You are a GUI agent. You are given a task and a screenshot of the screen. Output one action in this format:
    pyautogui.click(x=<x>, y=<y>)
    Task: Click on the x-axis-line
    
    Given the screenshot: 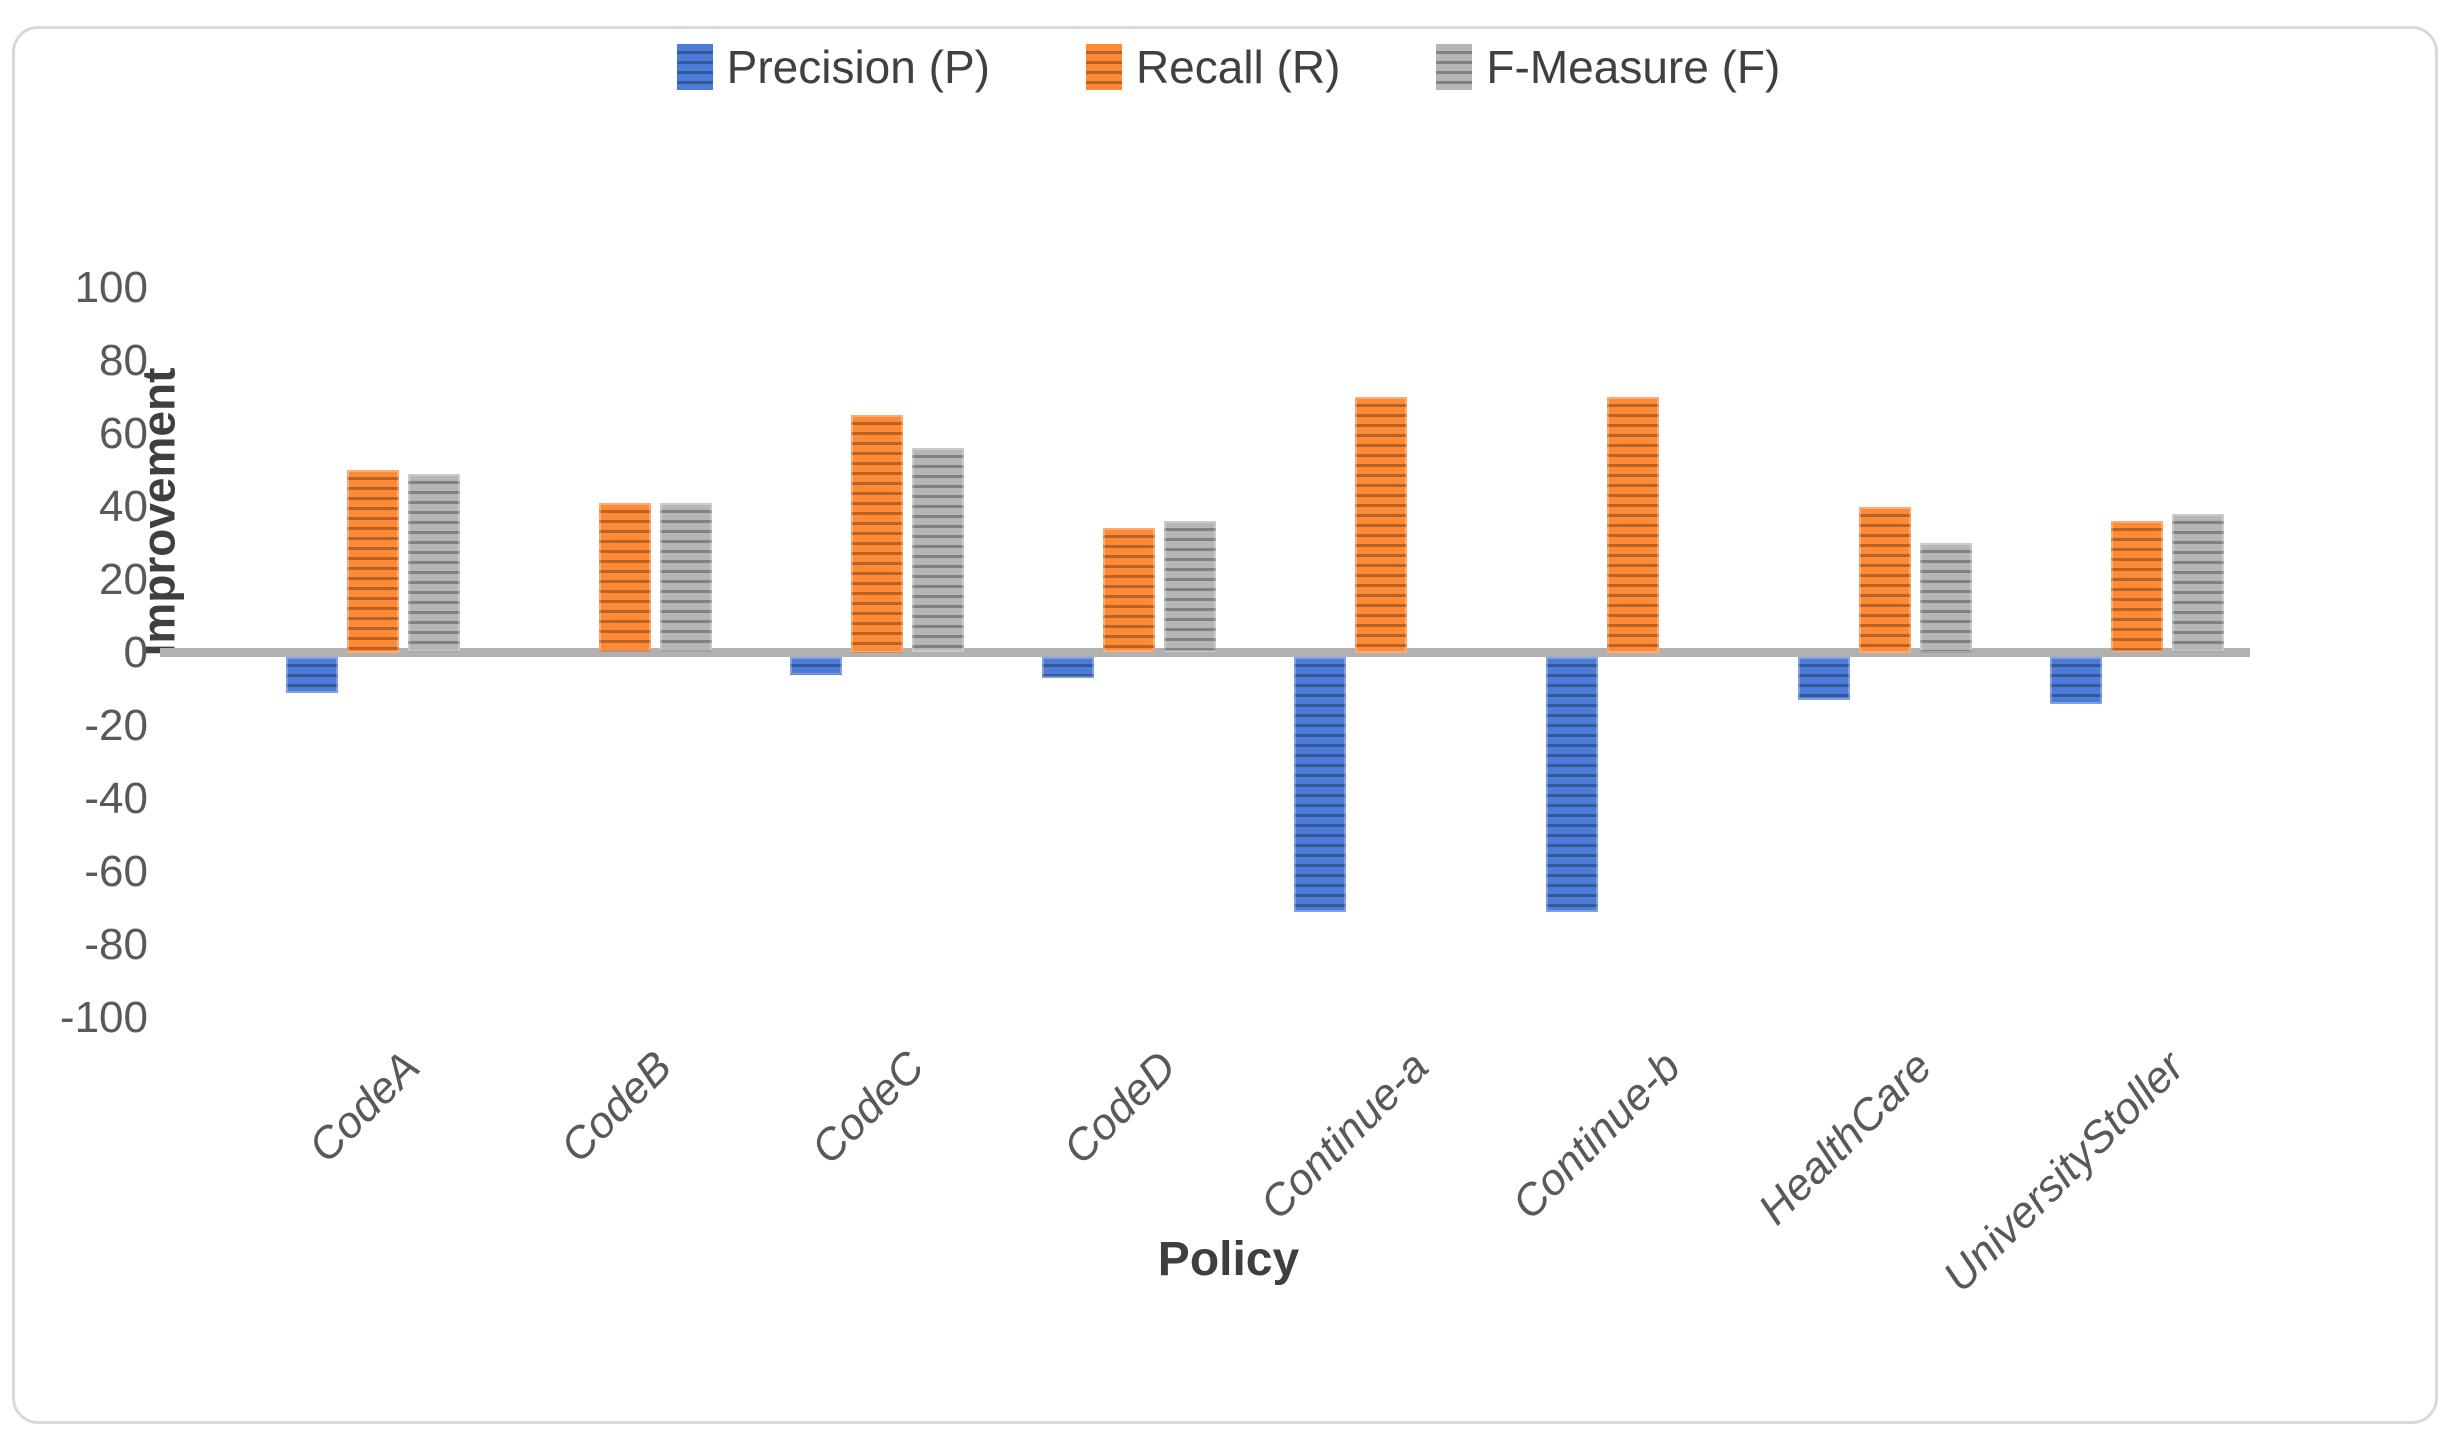 What is the action you would take?
    pyautogui.click(x=1205, y=652)
    